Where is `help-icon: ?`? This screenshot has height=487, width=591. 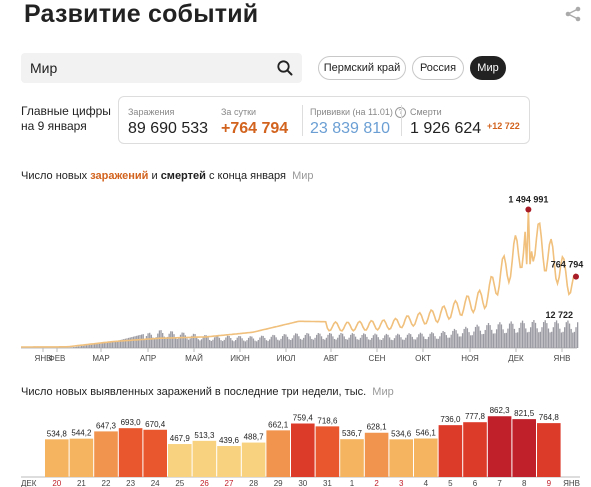 help-icon: ? is located at coordinates (400, 112).